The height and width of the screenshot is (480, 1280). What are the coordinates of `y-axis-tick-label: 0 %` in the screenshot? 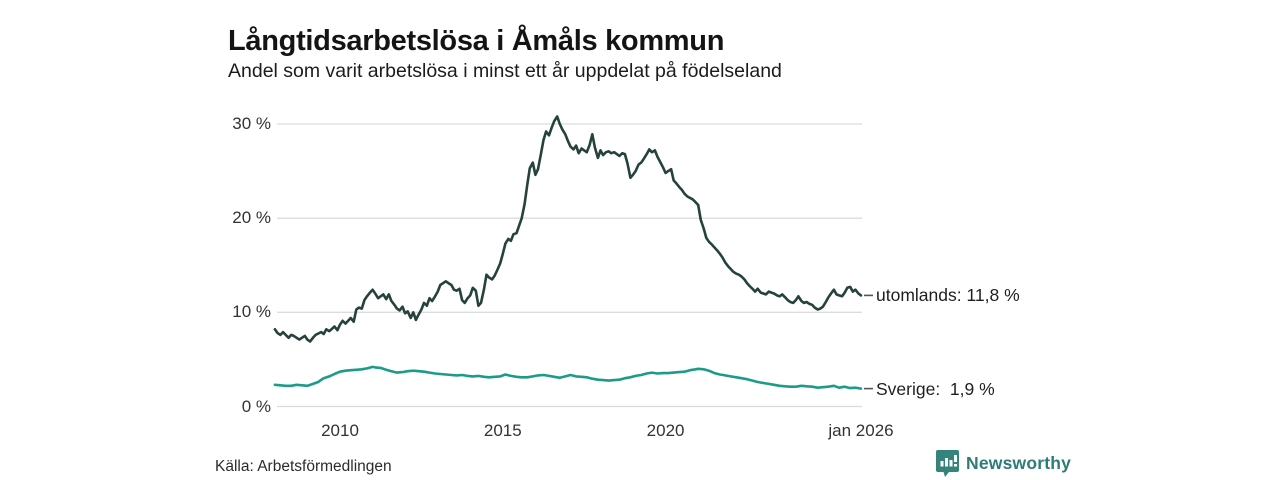 It's located at (256, 406).